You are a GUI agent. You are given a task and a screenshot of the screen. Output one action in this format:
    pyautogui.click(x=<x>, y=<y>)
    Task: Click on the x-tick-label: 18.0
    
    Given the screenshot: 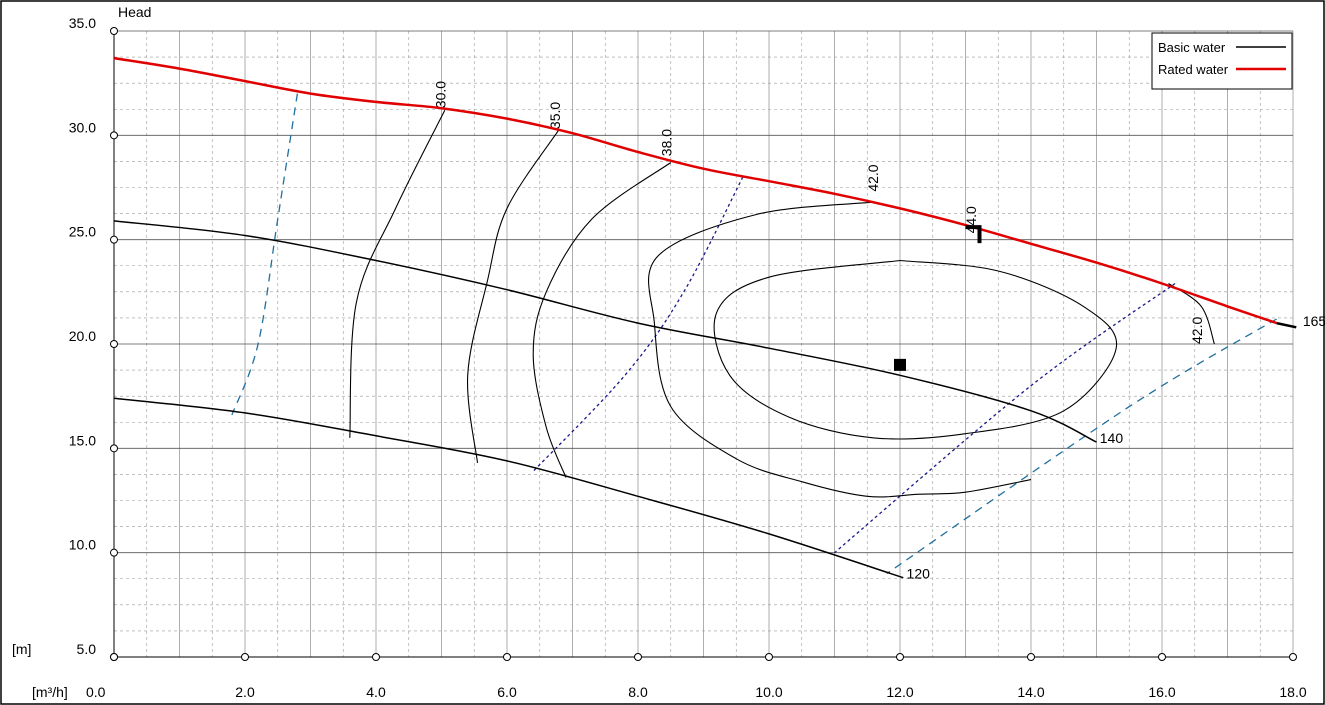 What is the action you would take?
    pyautogui.click(x=1292, y=692)
    